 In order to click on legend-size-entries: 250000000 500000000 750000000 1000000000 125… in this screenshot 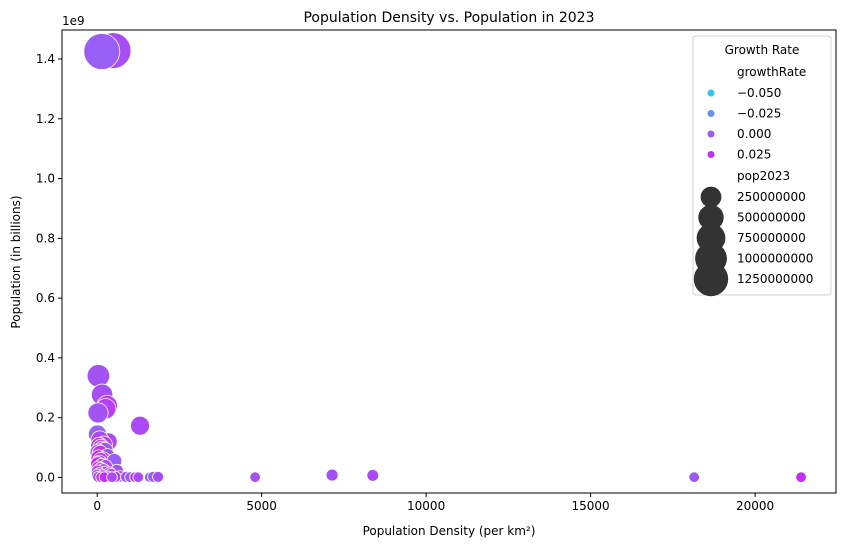, I will do `click(753, 241)`.